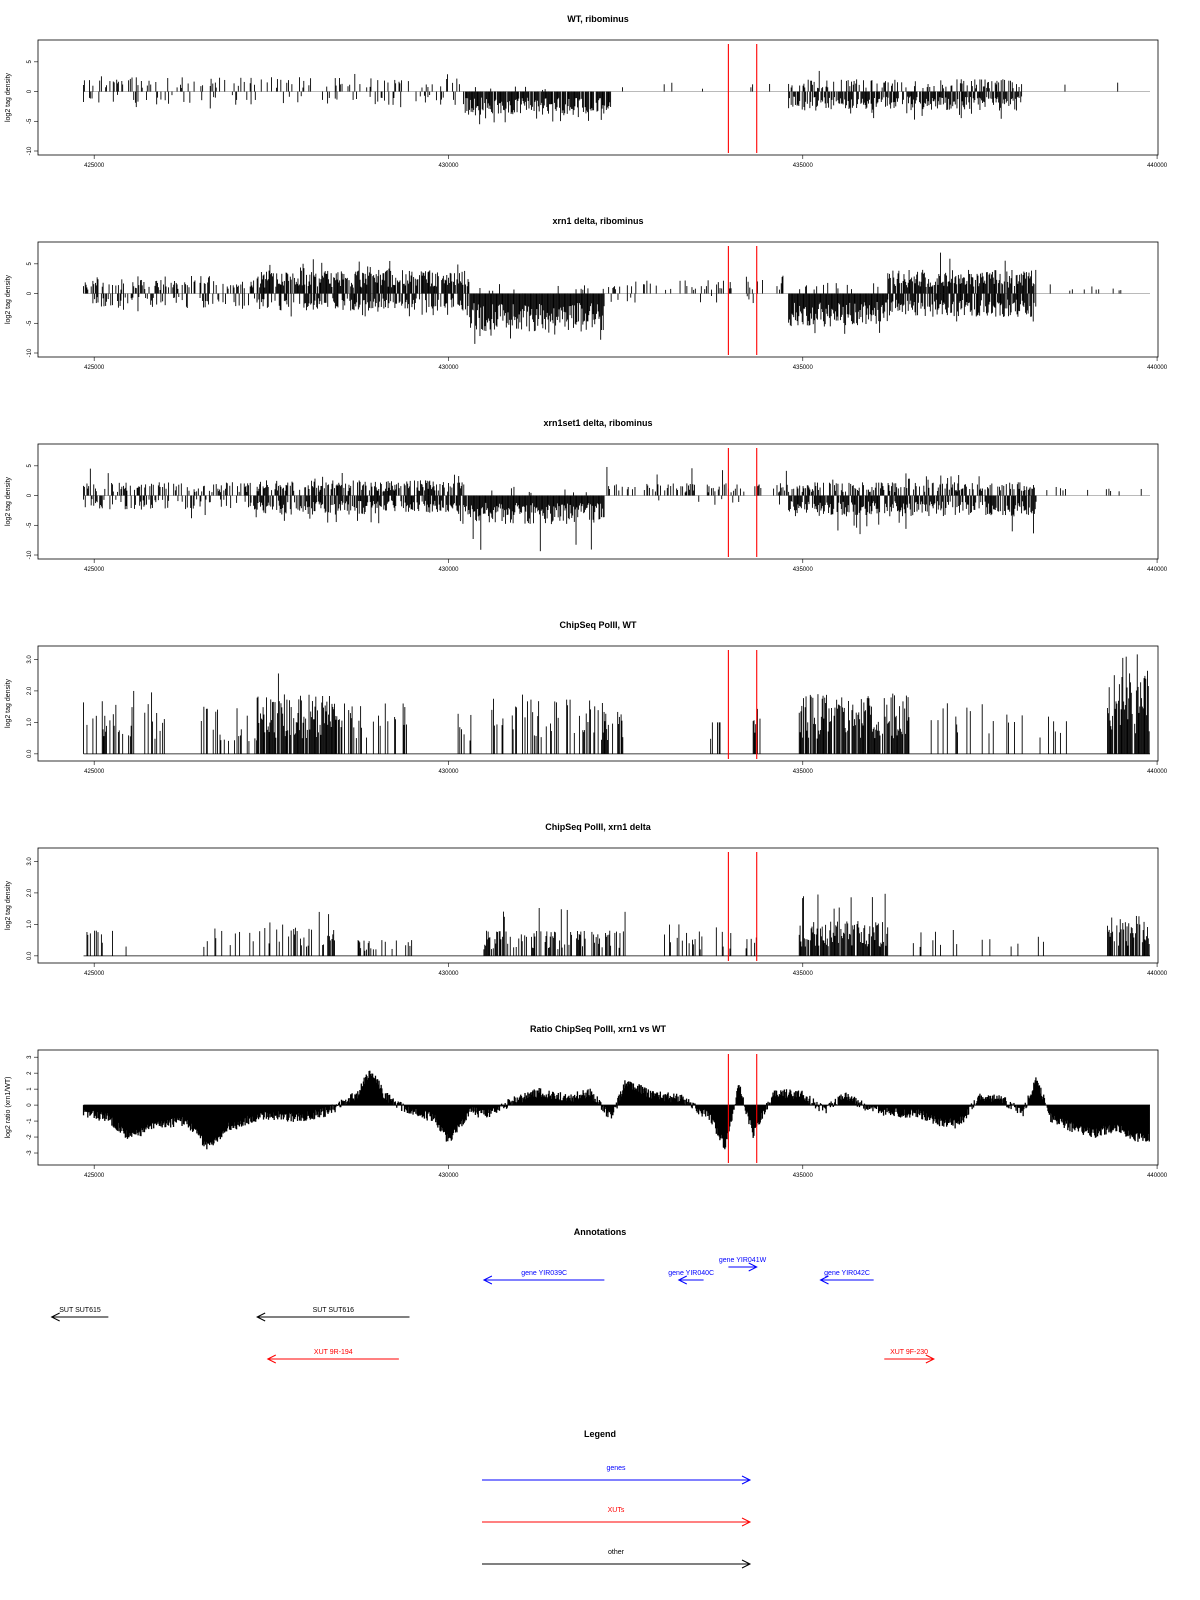  Describe the element at coordinates (30, 1073) in the screenshot. I see `y-tick-label: 2` at that location.